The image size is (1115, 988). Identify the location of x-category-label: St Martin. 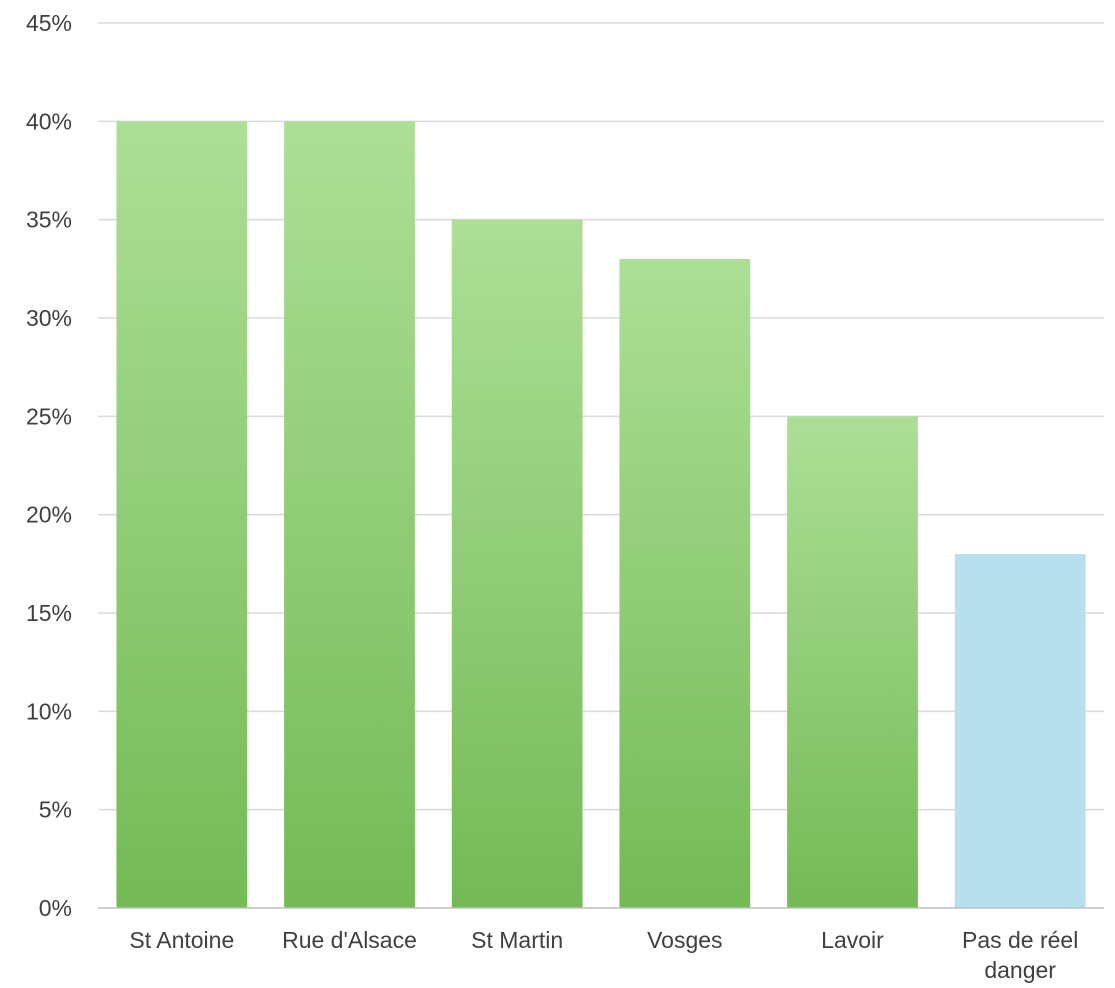
(517, 940).